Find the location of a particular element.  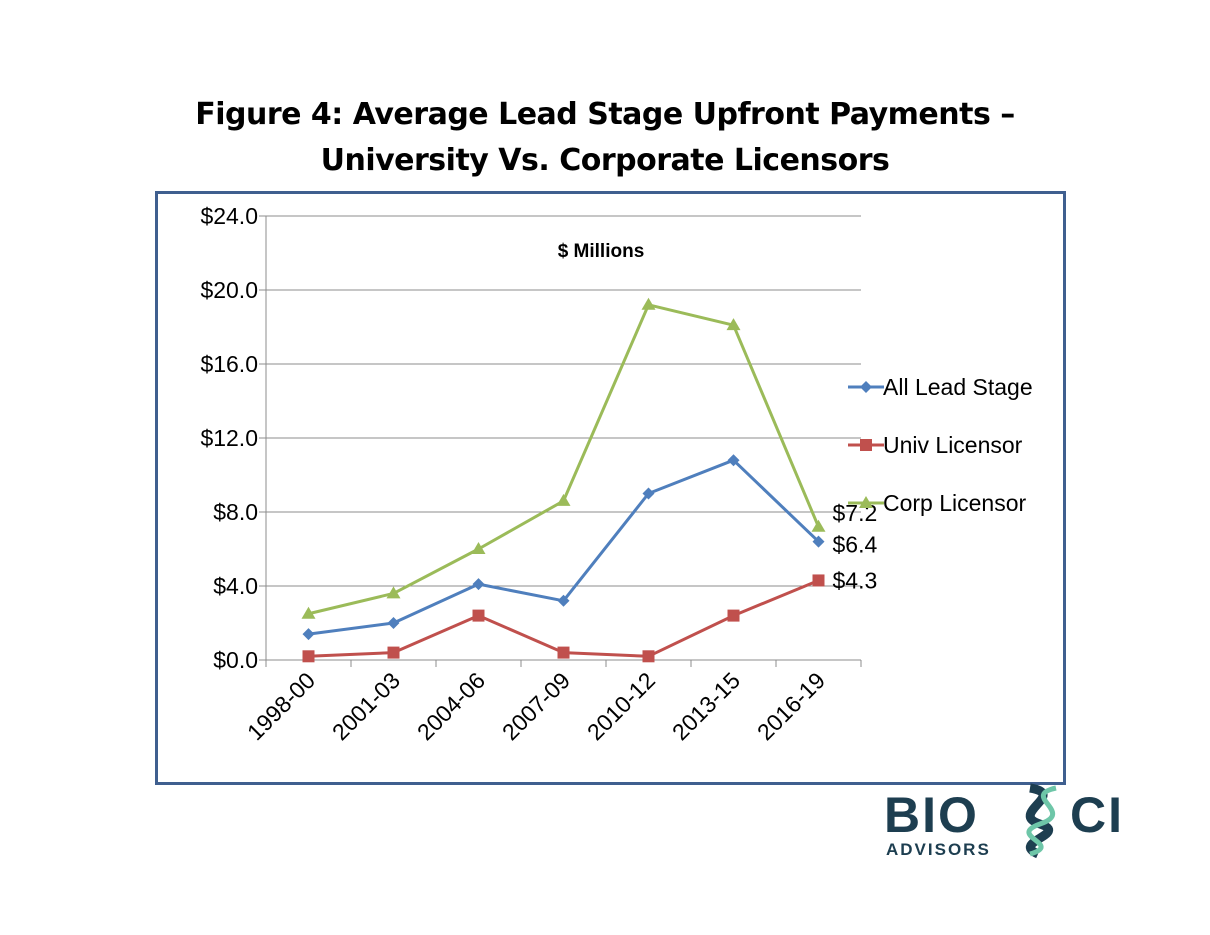

legend-label: Univ Licensor is located at coordinates (953, 445).